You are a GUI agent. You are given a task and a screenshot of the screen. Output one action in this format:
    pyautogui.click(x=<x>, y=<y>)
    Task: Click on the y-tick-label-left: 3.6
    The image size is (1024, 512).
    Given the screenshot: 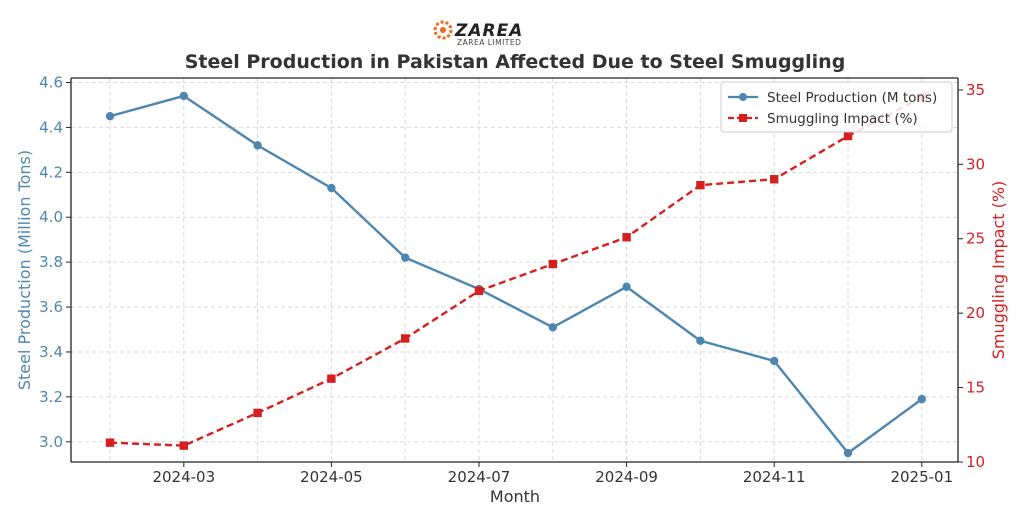 What is the action you would take?
    pyautogui.click(x=51, y=307)
    